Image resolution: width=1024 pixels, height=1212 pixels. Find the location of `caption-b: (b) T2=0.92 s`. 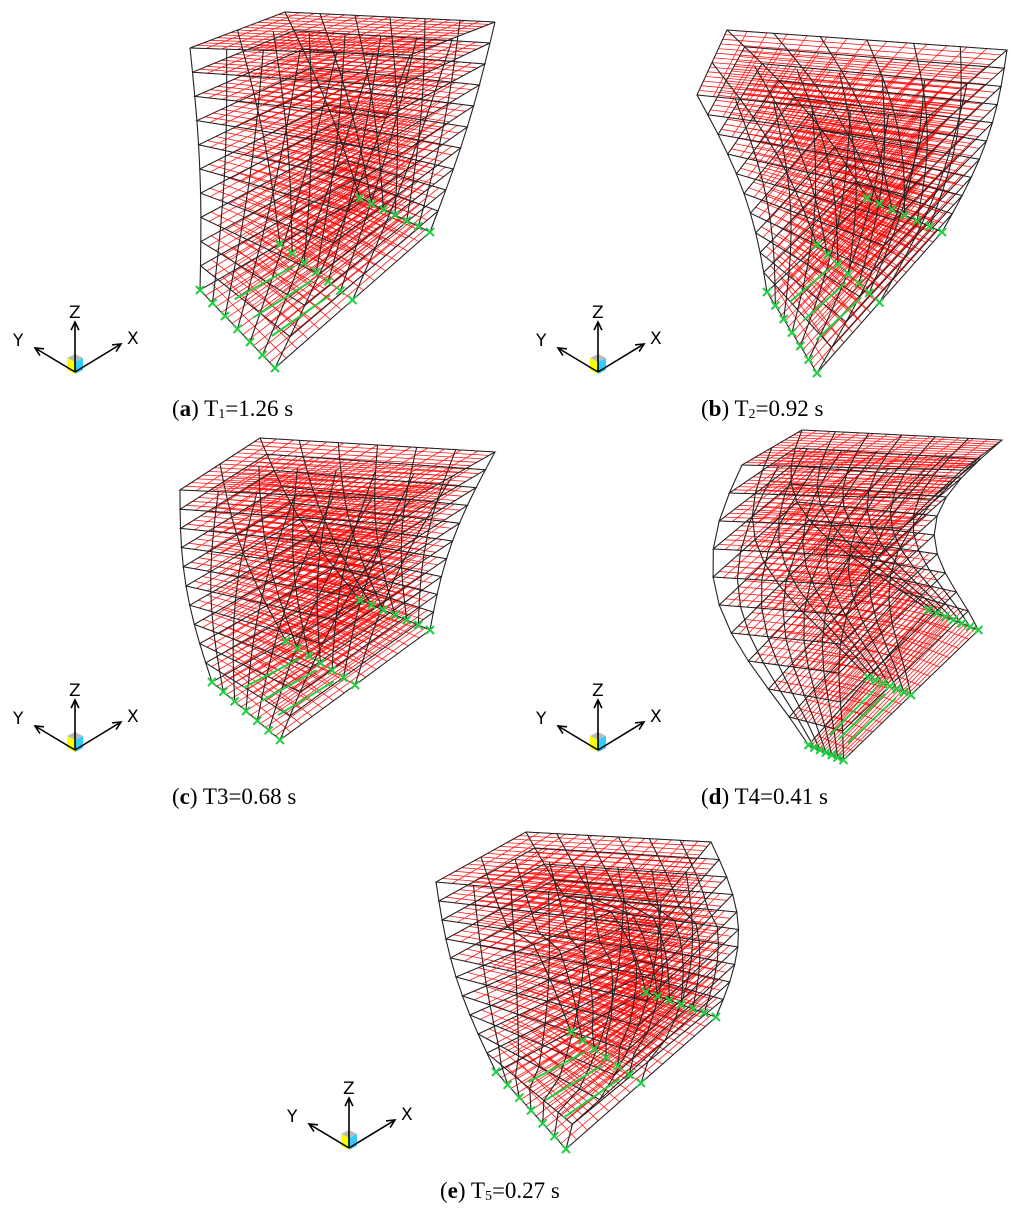

caption-b: (b) T2=0.92 s is located at coordinates (762, 409).